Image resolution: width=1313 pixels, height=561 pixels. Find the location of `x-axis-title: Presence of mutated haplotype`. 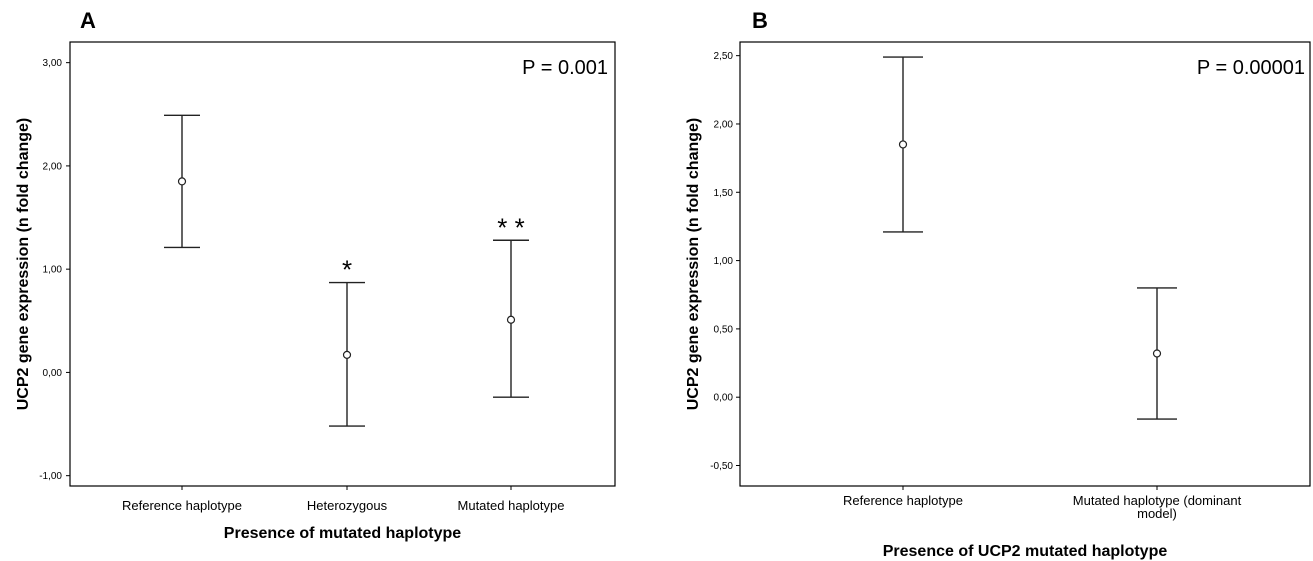

x-axis-title: Presence of mutated haplotype is located at coordinates (342, 533).